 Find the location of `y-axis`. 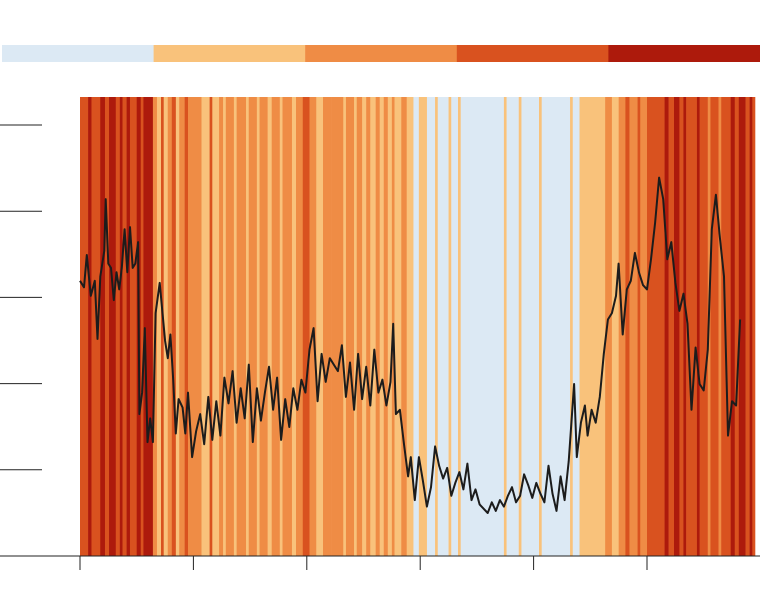

y-axis is located at coordinates (21, 297).